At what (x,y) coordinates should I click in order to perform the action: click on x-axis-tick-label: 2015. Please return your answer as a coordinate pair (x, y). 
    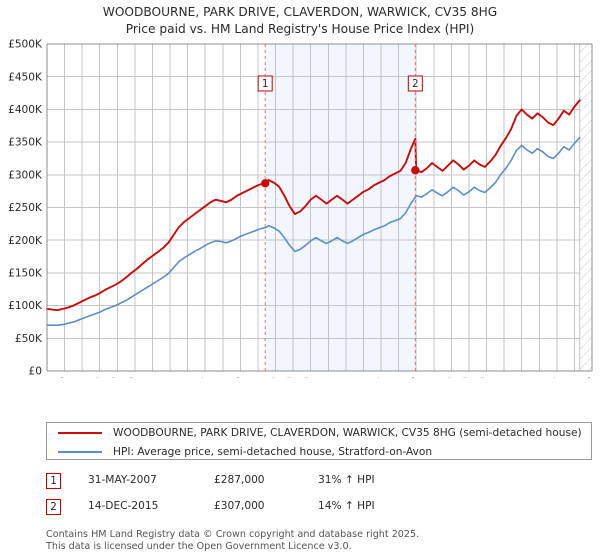
    Looking at the image, I should click on (396, 377).